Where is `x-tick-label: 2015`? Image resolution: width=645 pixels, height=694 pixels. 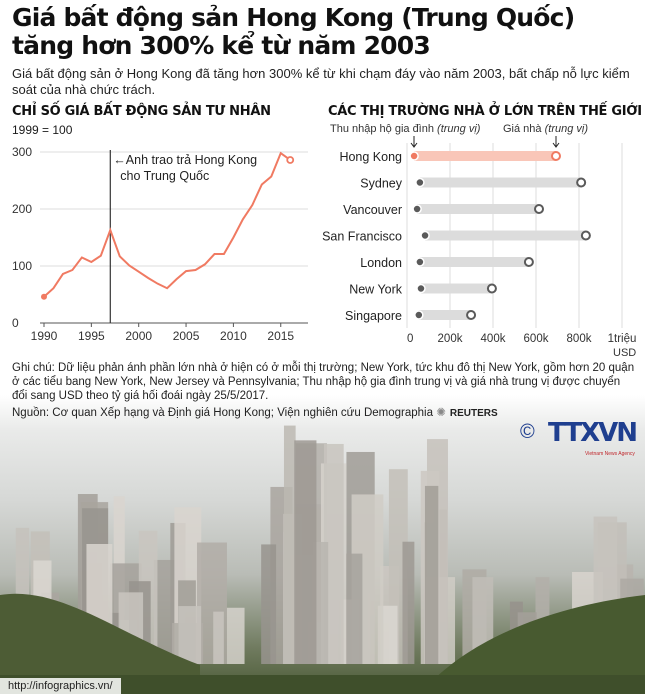
x-tick-label: 2015 is located at coordinates (280, 336).